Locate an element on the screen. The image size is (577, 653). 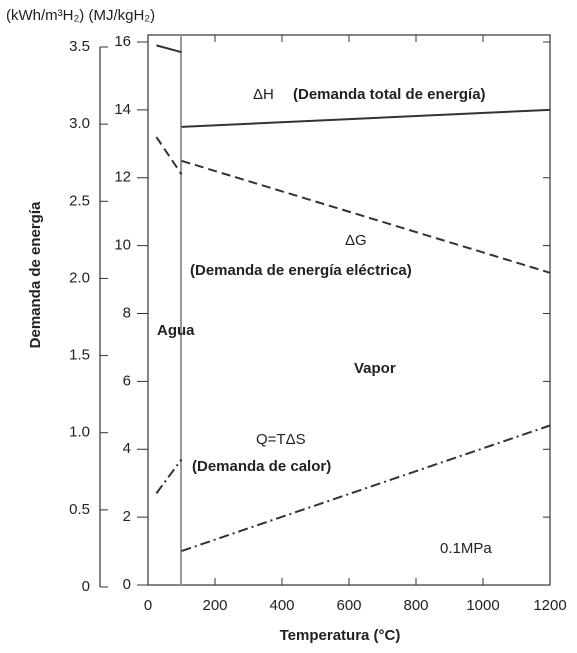
annotation: (Demanda de calor) is located at coordinates (261, 466).